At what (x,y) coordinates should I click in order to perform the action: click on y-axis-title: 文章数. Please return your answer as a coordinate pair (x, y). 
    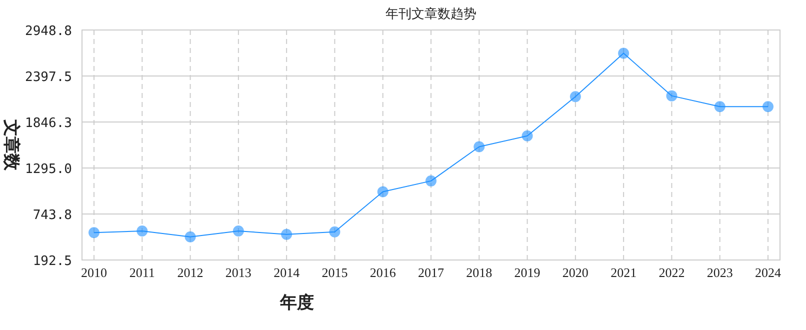
    Looking at the image, I should click on (11, 145).